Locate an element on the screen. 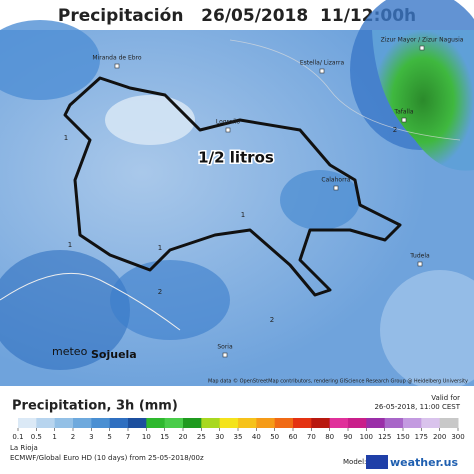 This screenshot has height=474, width=474. heavy-rain-area is located at coordinates (423, 100).